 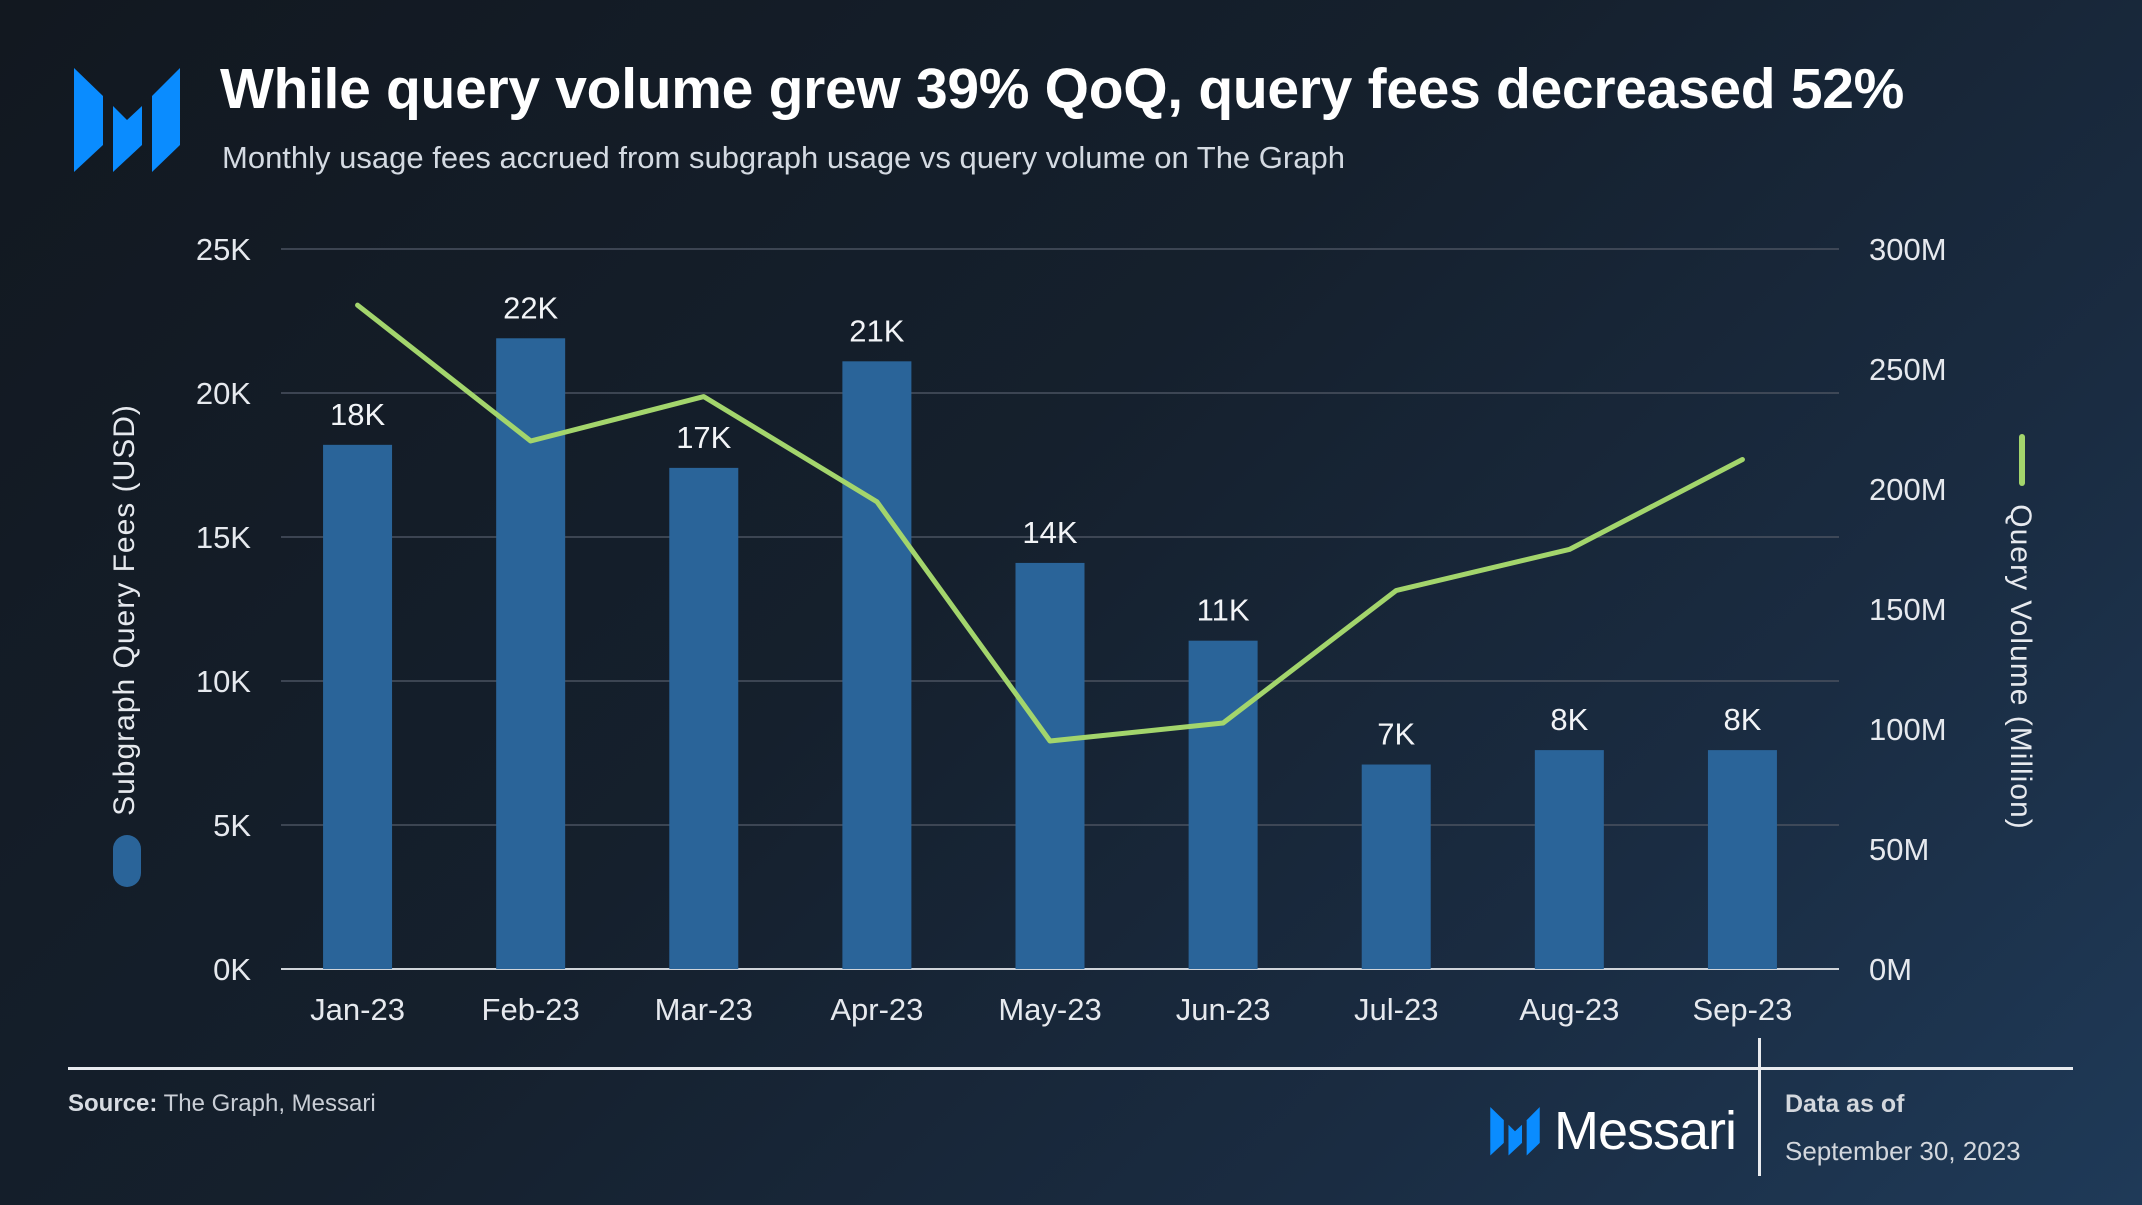 What do you see at coordinates (1908, 369) in the screenshot?
I see `y2-tick-label: 250M` at bounding box center [1908, 369].